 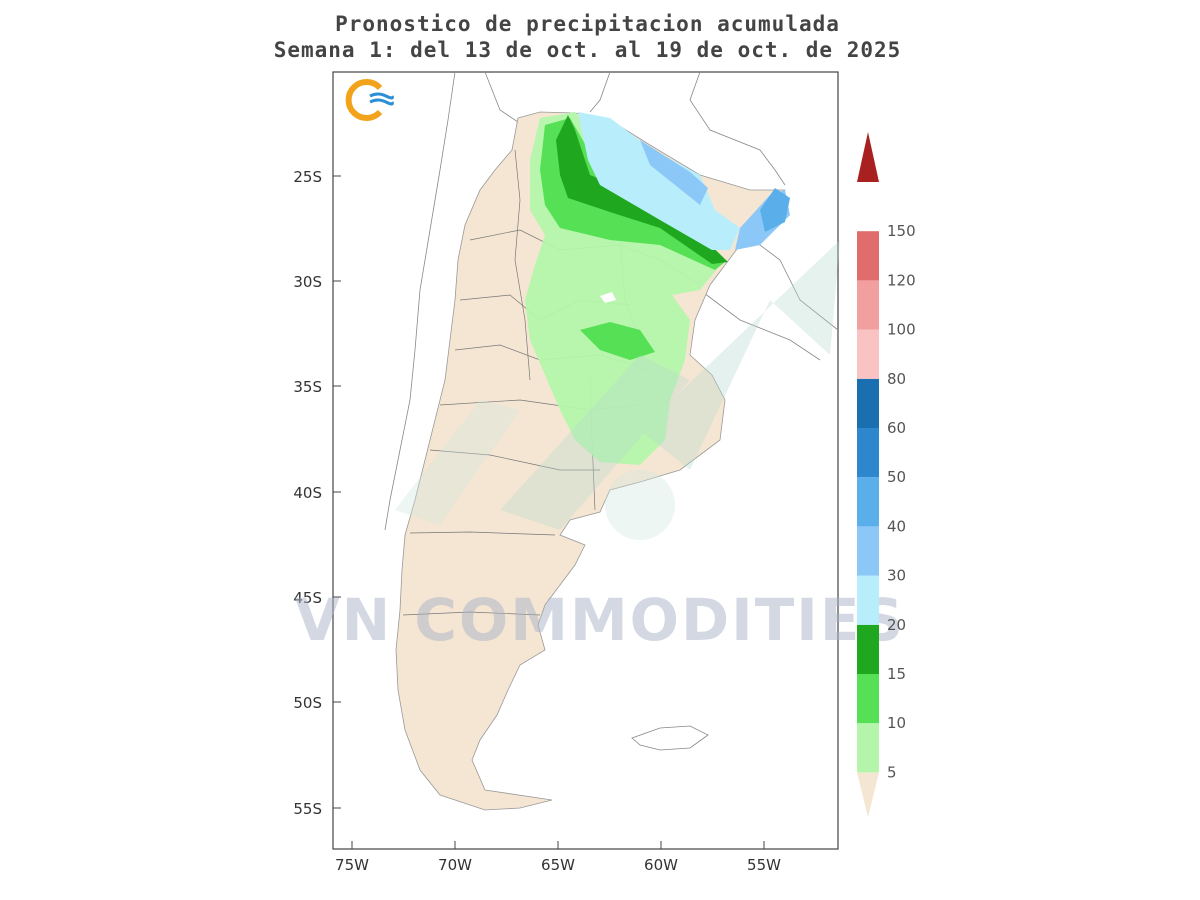 I want to click on watermark-logo-icon, so click(x=617, y=390).